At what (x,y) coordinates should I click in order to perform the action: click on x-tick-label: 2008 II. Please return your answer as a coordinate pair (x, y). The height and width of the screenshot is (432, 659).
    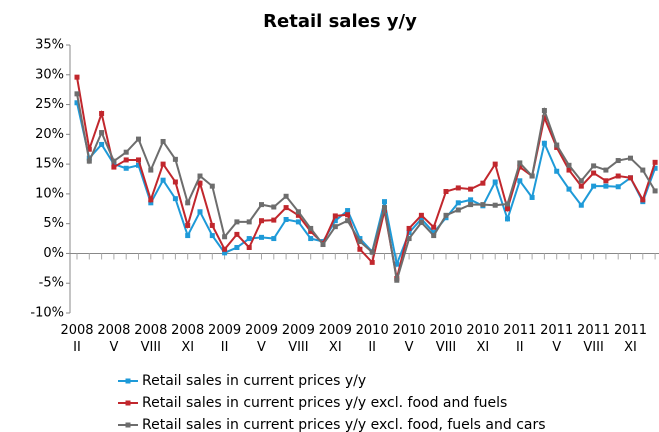
    Looking at the image, I should click on (77, 339).